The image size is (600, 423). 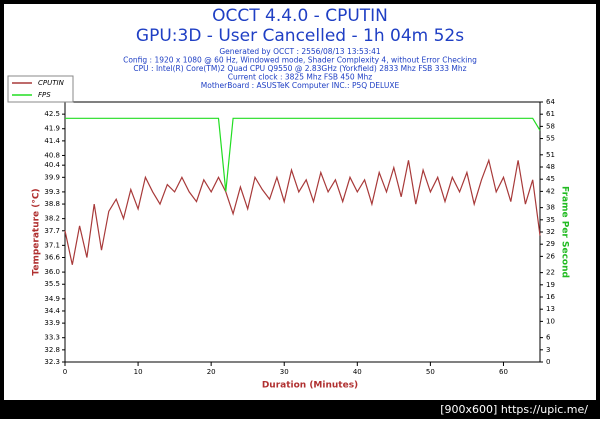 I want to click on x-axis-label: Duration (Minutes), so click(x=310, y=386).